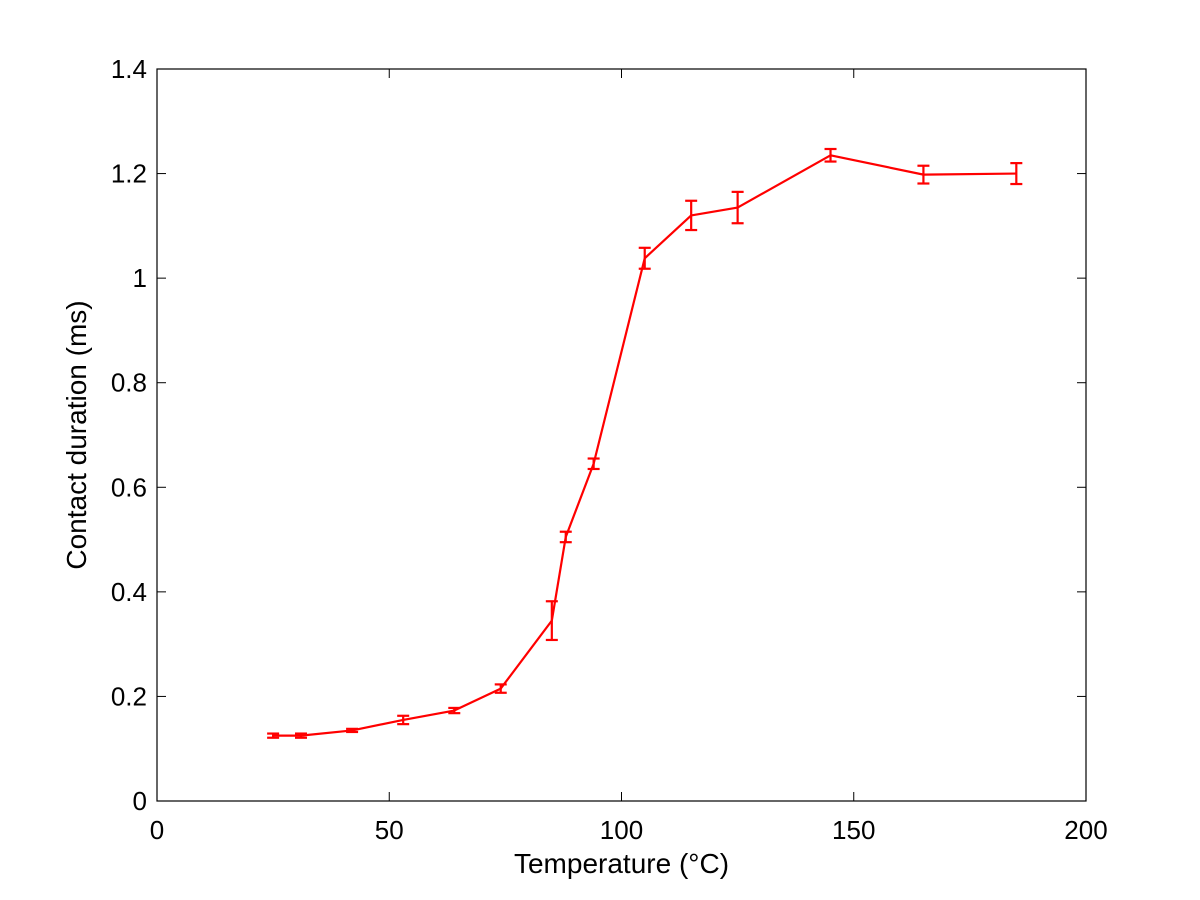 The width and height of the screenshot is (1200, 900). Describe the element at coordinates (389, 830) in the screenshot. I see `x-tick-label: 50` at that location.